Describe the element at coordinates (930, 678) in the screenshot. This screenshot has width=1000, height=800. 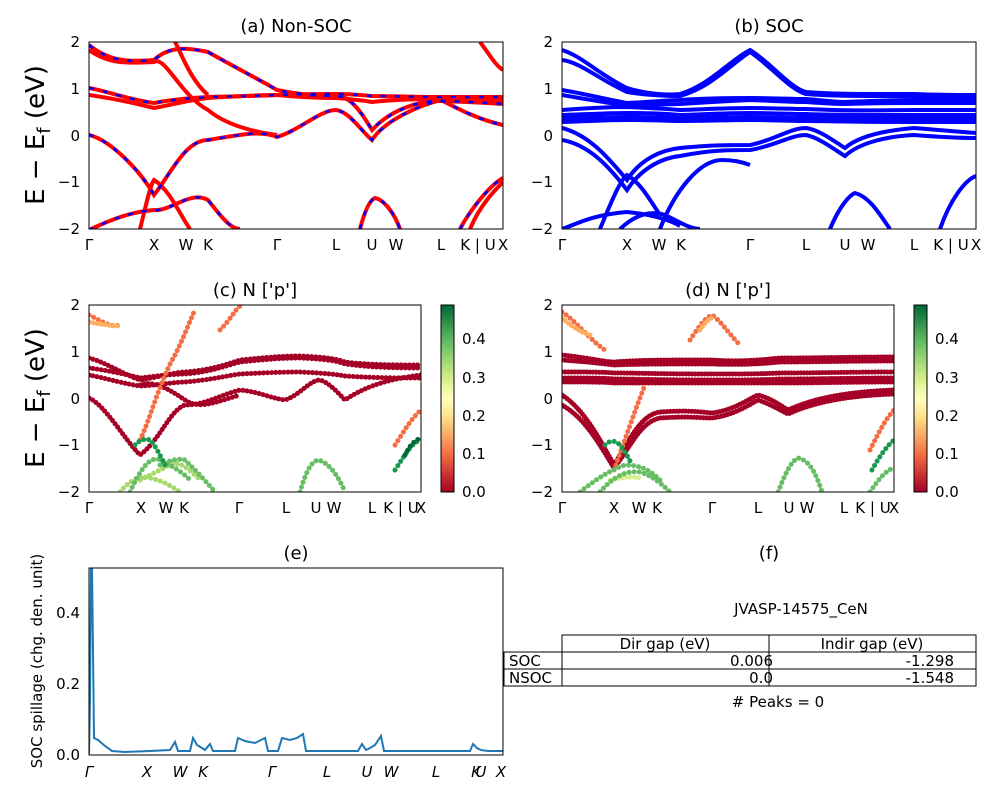
I see `cell: -1.548` at that location.